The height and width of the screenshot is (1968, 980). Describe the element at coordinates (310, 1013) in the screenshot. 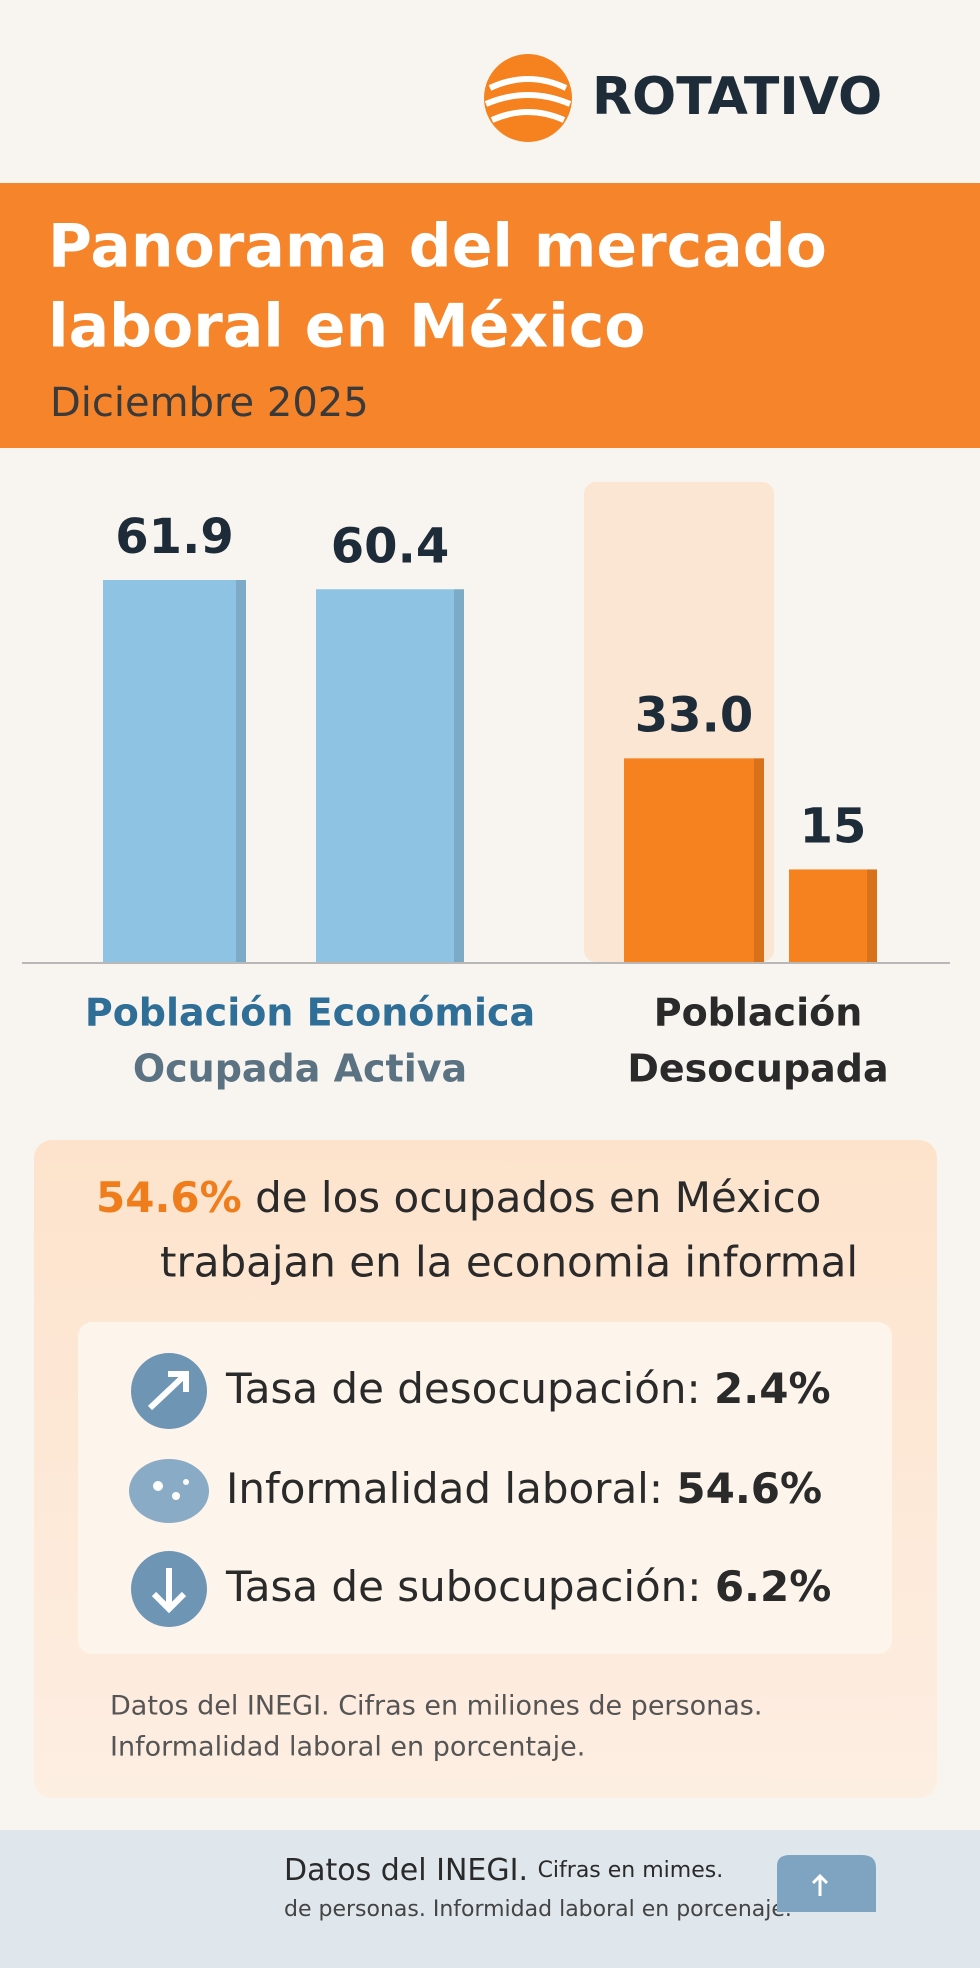

I see `group-label: Población Económica` at that location.